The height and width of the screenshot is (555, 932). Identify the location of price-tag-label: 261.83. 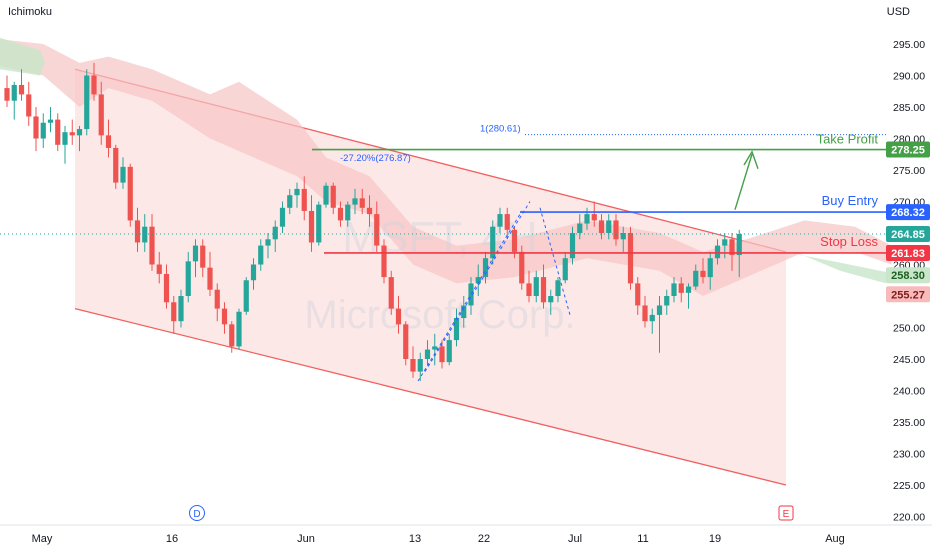
(908, 254).